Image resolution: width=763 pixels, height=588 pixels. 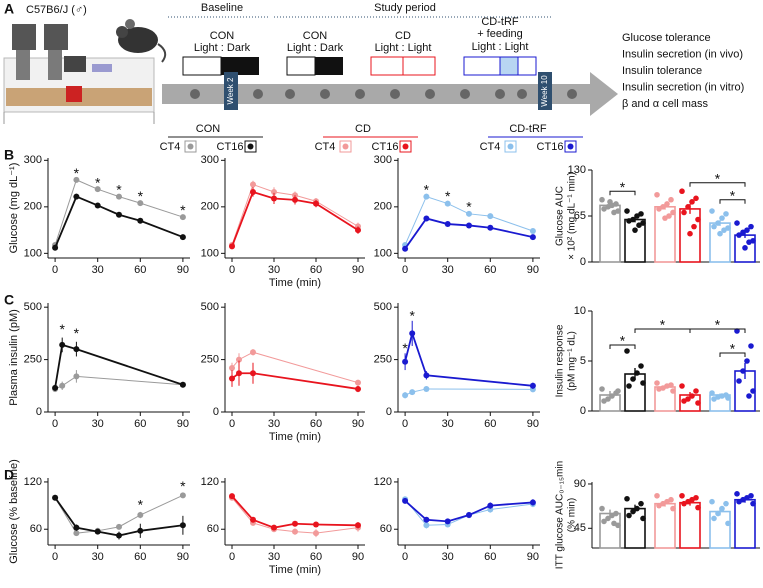 What do you see at coordinates (500, 22) in the screenshot?
I see `group: CD-tRF` at bounding box center [500, 22].